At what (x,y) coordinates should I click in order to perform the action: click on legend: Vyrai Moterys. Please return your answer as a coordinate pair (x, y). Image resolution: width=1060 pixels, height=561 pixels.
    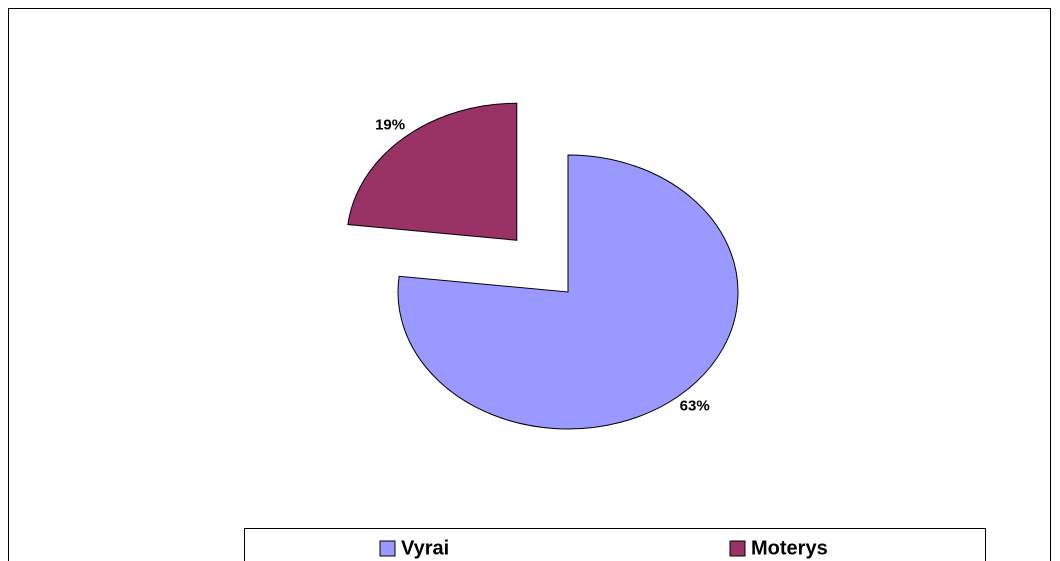
    Looking at the image, I should click on (615, 544).